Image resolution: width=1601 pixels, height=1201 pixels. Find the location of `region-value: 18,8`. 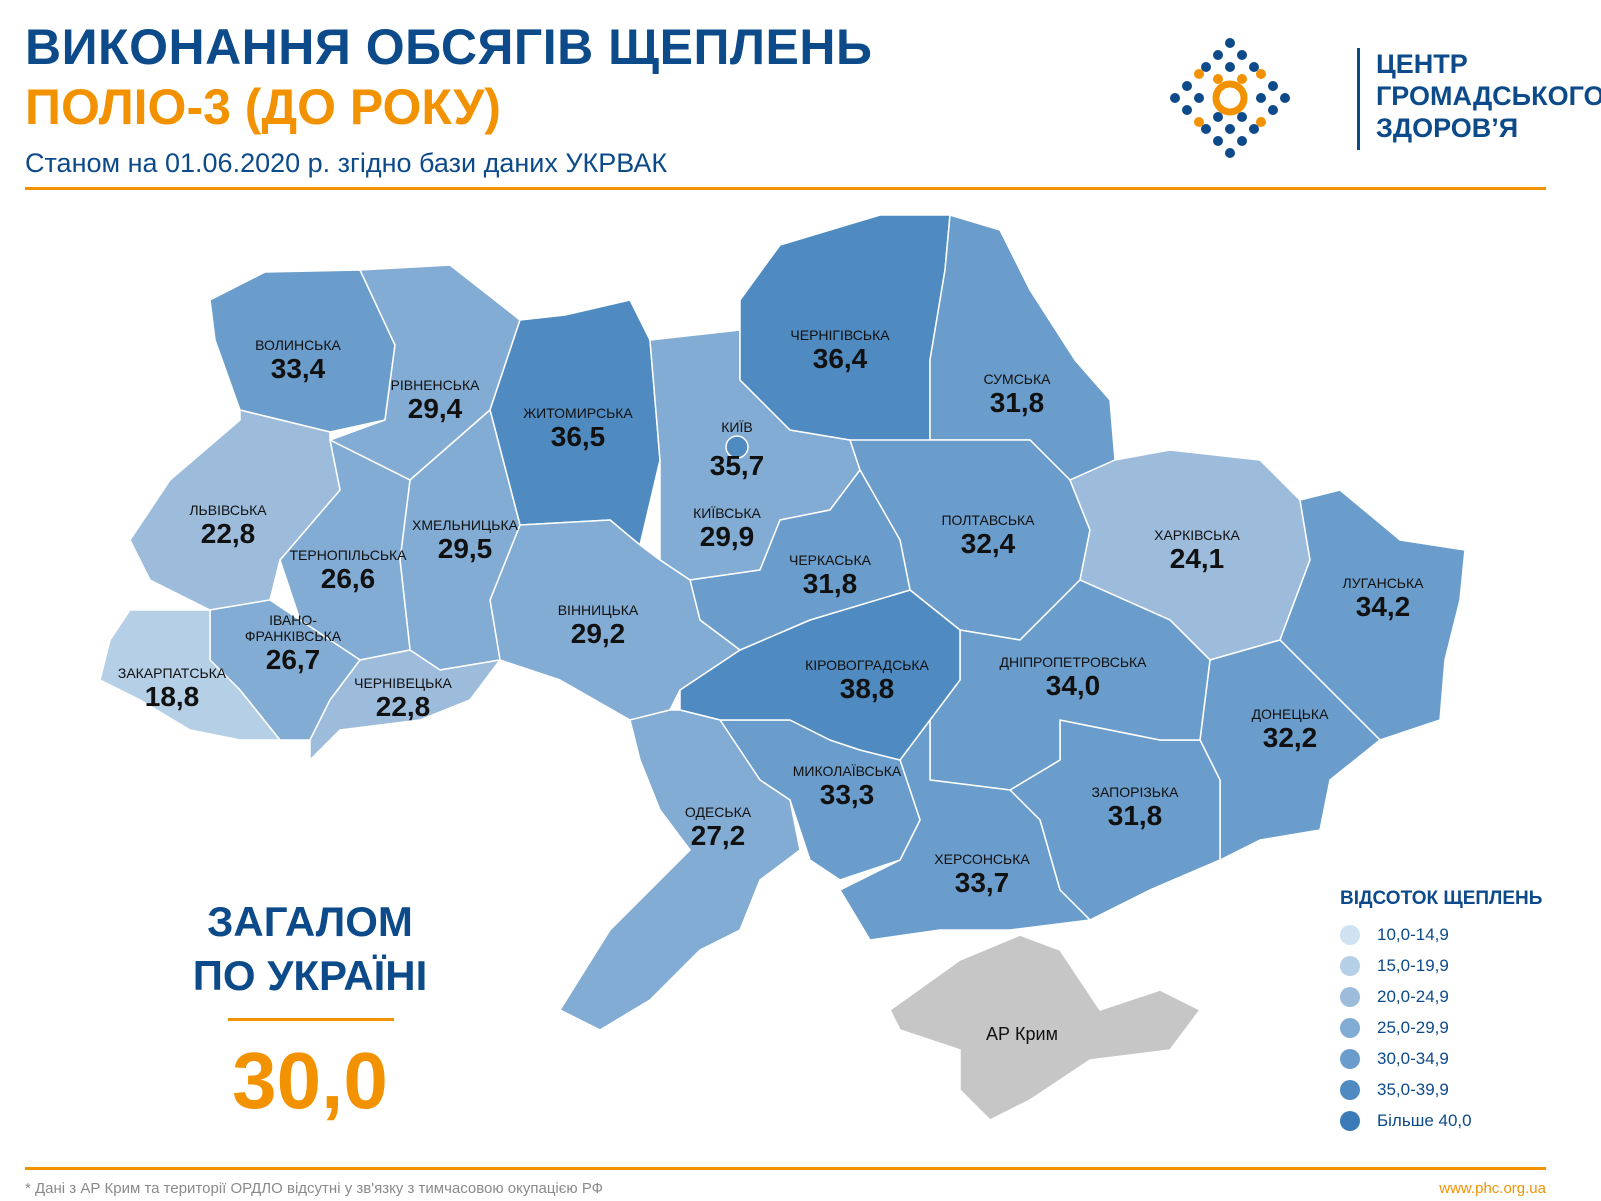

region-value: 18,8 is located at coordinates (172, 696).